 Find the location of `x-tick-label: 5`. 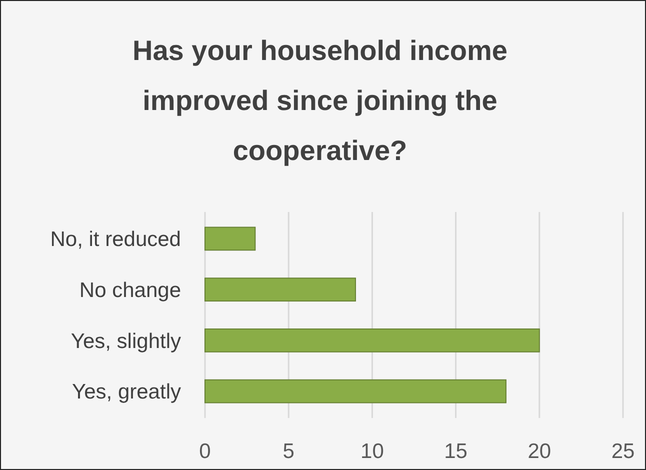

x-tick-label: 5 is located at coordinates (288, 451).